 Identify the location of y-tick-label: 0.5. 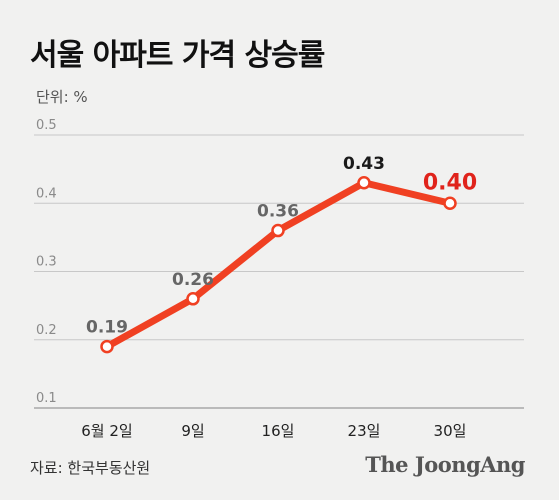
(46, 125).